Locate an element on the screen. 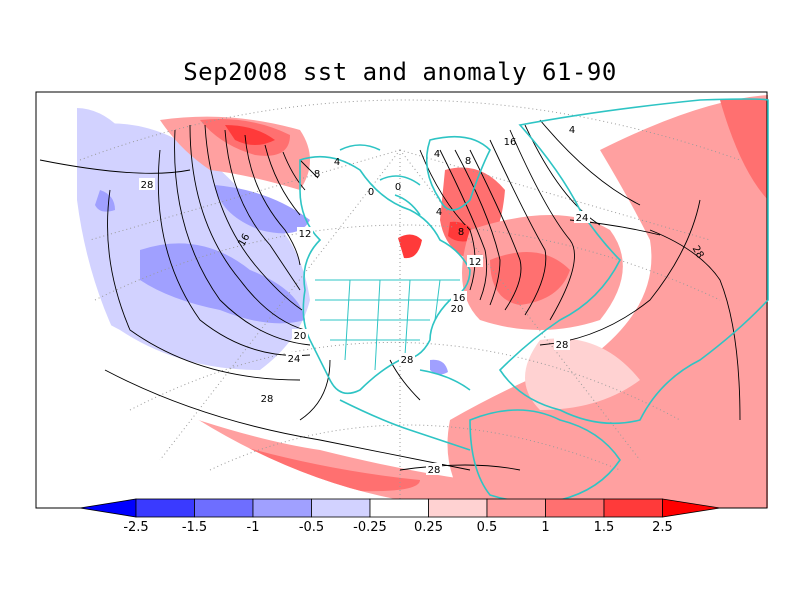 This screenshot has height=600, width=800. colorbar-label: 1 is located at coordinates (545, 527).